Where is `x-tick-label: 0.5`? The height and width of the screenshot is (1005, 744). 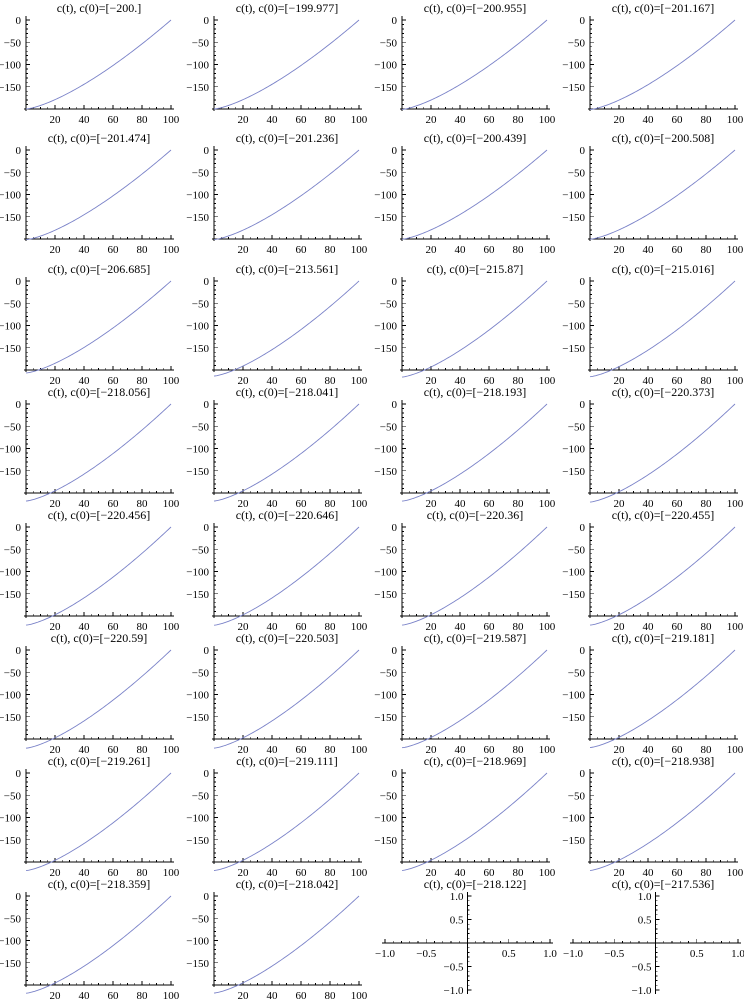
x-tick-label: 0.5 is located at coordinates (697, 954).